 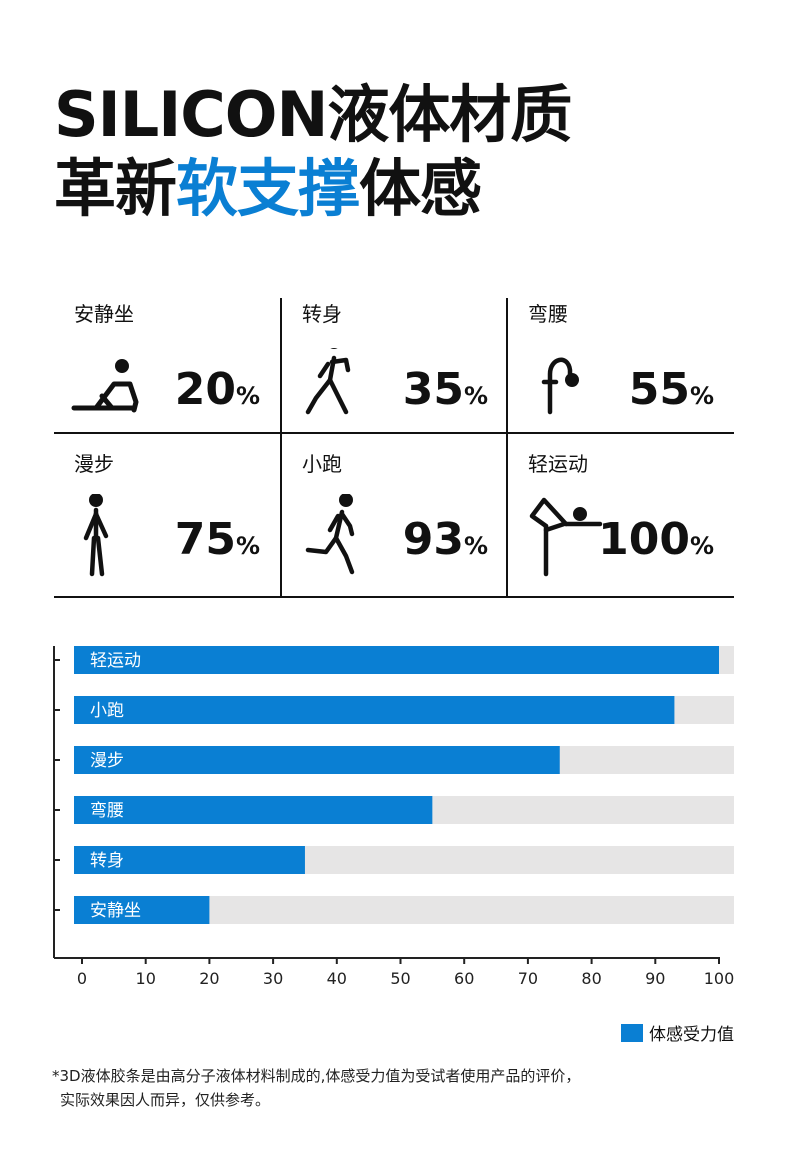 I want to click on legend-label: 体感受力值, so click(x=691, y=1035).